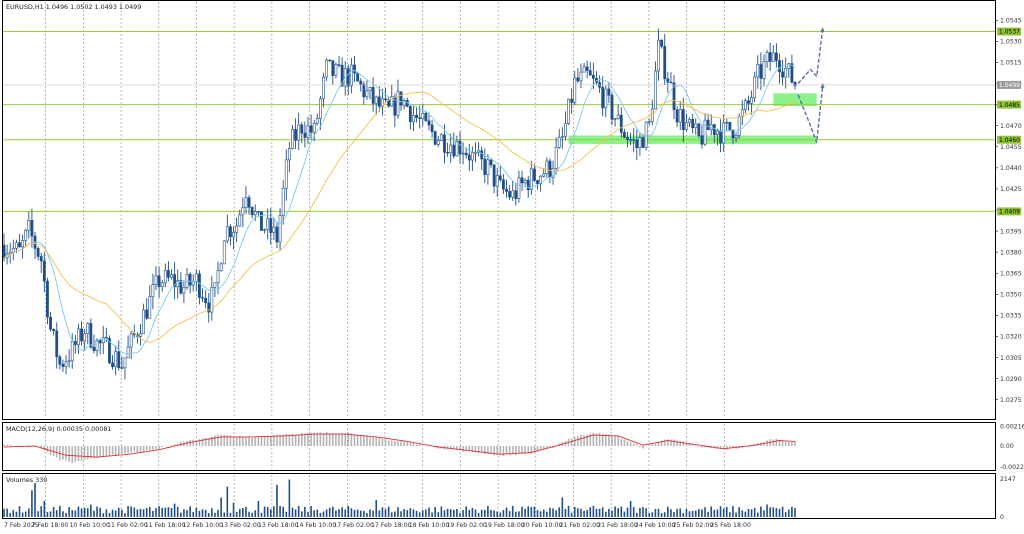 This screenshot has height=534, width=1024. Describe the element at coordinates (1011, 63) in the screenshot. I see `price-tick-label: 1.0515` at that location.